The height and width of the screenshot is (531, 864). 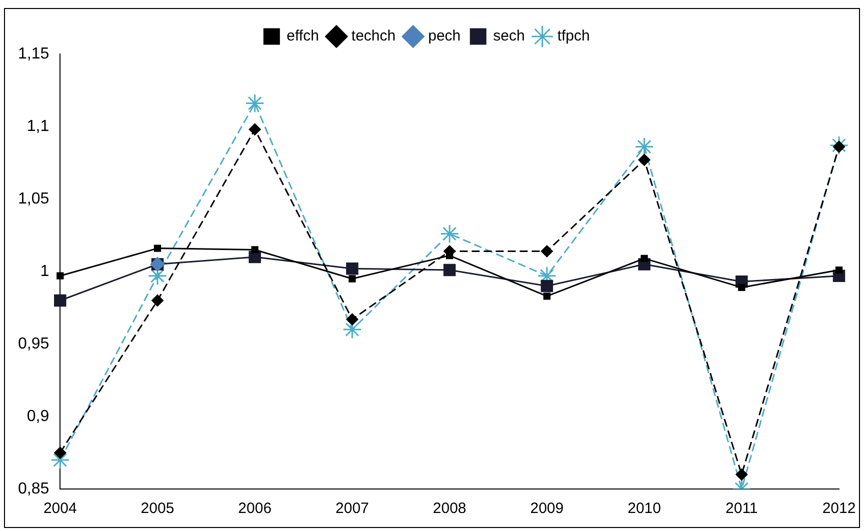 I want to click on x-tick-label: 2007, so click(x=352, y=509).